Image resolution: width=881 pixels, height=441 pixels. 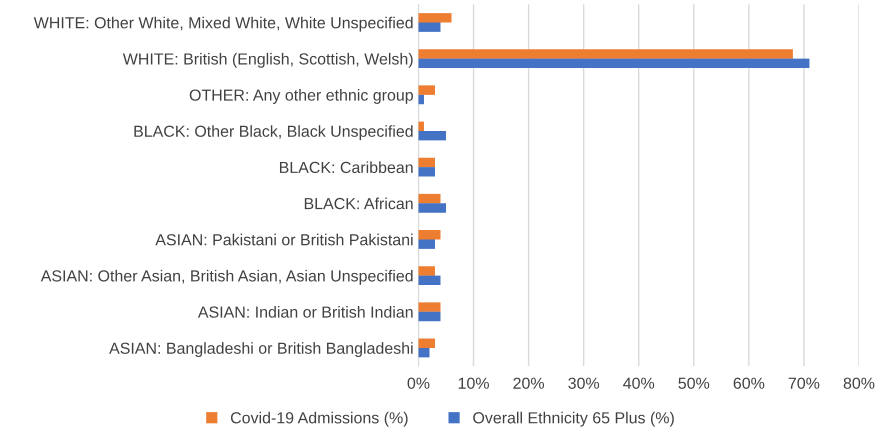 What do you see at coordinates (319, 419) in the screenshot?
I see `legend-label: Covid-19 Admissions (%)` at bounding box center [319, 419].